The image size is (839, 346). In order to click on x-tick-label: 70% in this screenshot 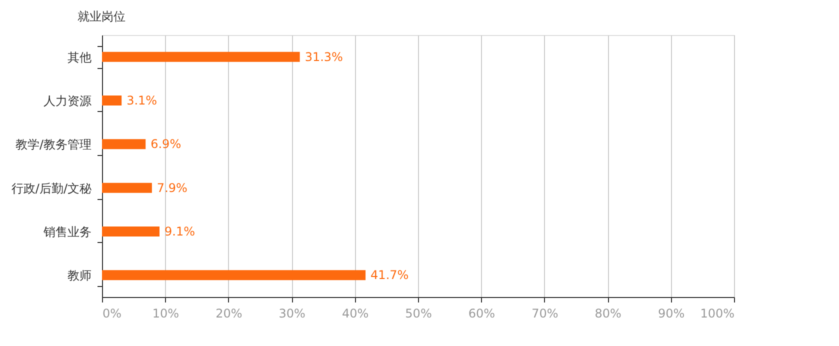, I will do `click(545, 313)`.